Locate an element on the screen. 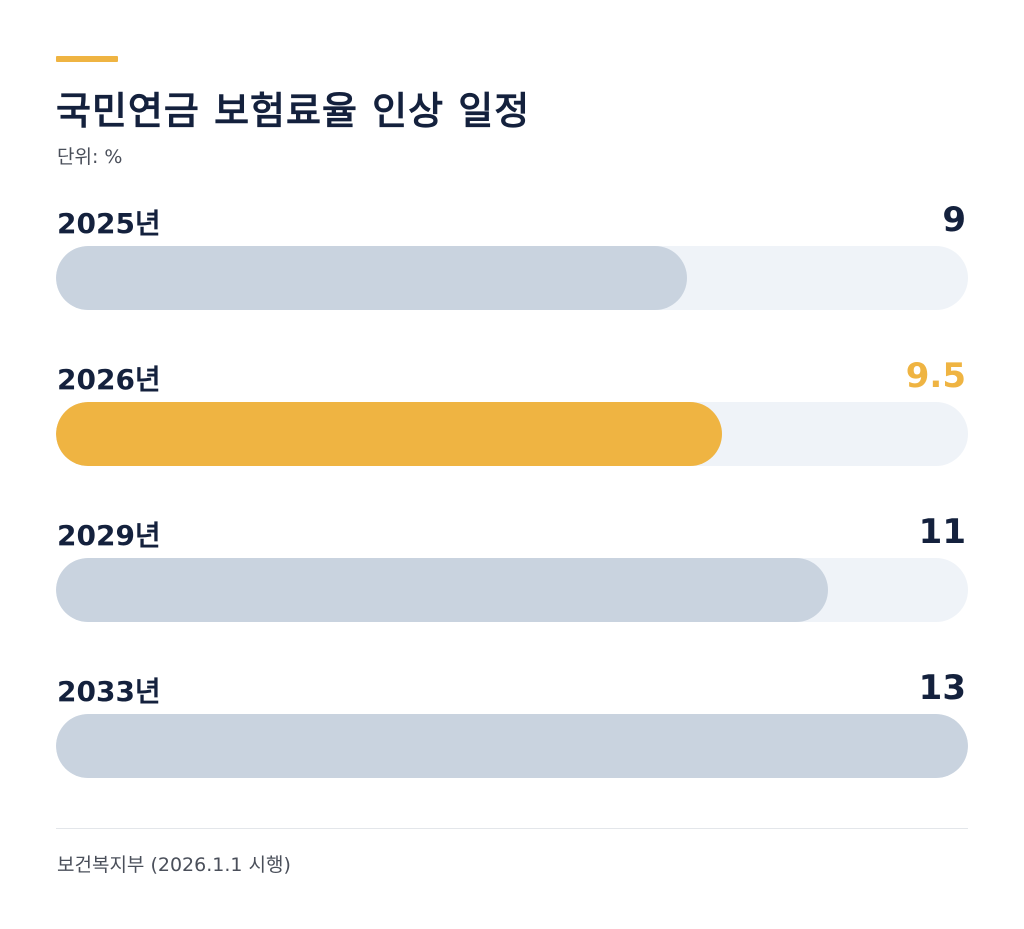 The image size is (1024, 929). value-label: 11 is located at coordinates (942, 532).